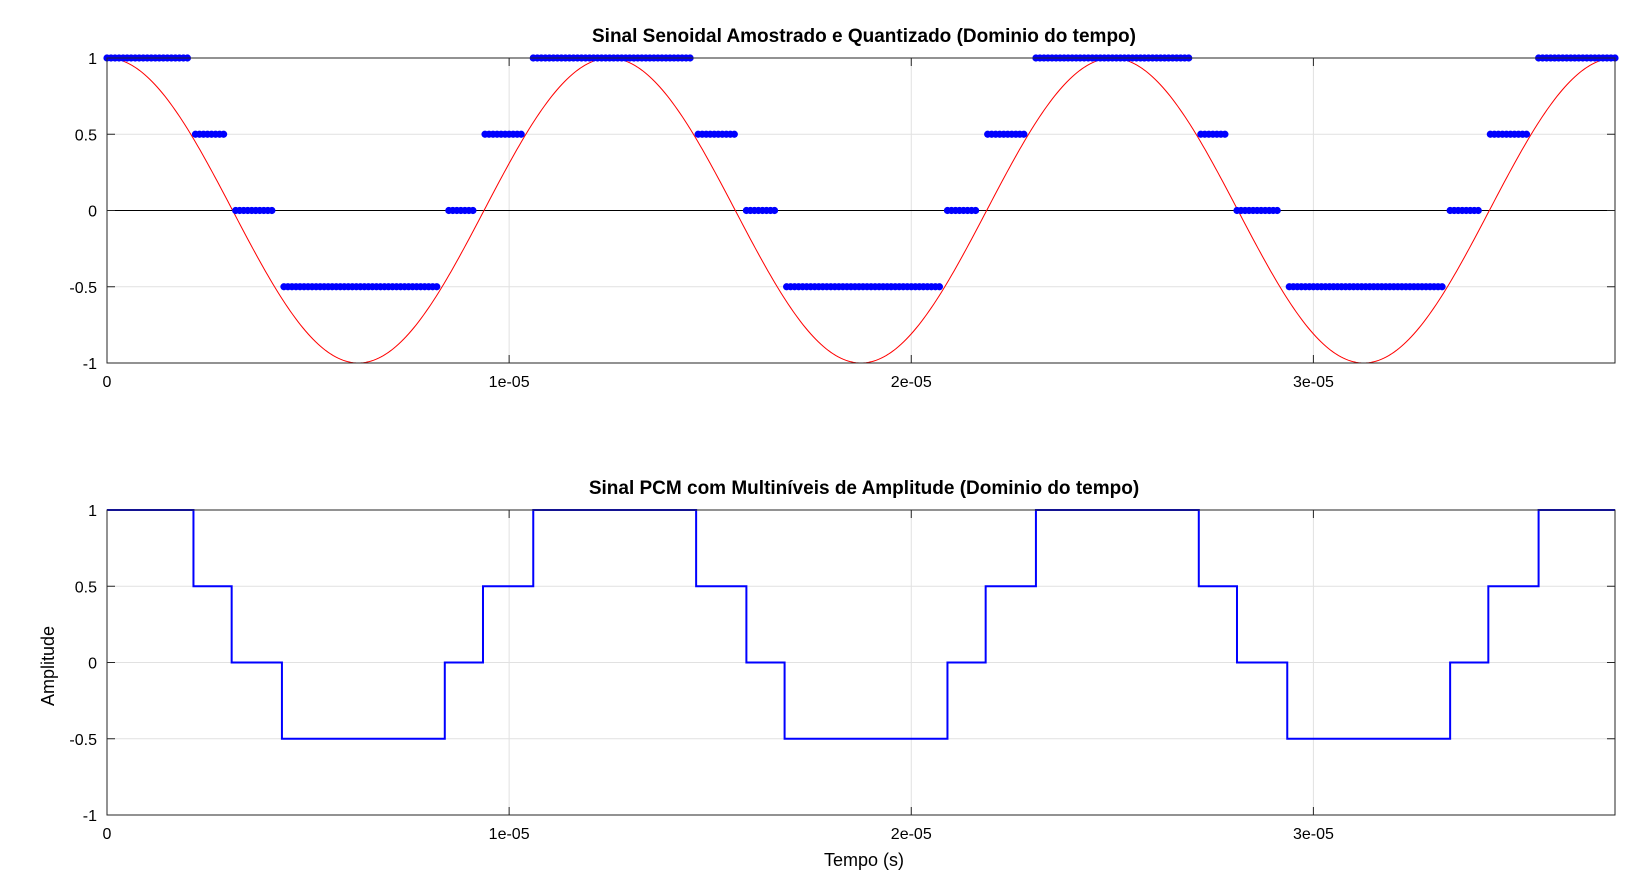 This screenshot has width=1633, height=871. I want to click on y-axis-label: Amplitude, so click(48, 666).